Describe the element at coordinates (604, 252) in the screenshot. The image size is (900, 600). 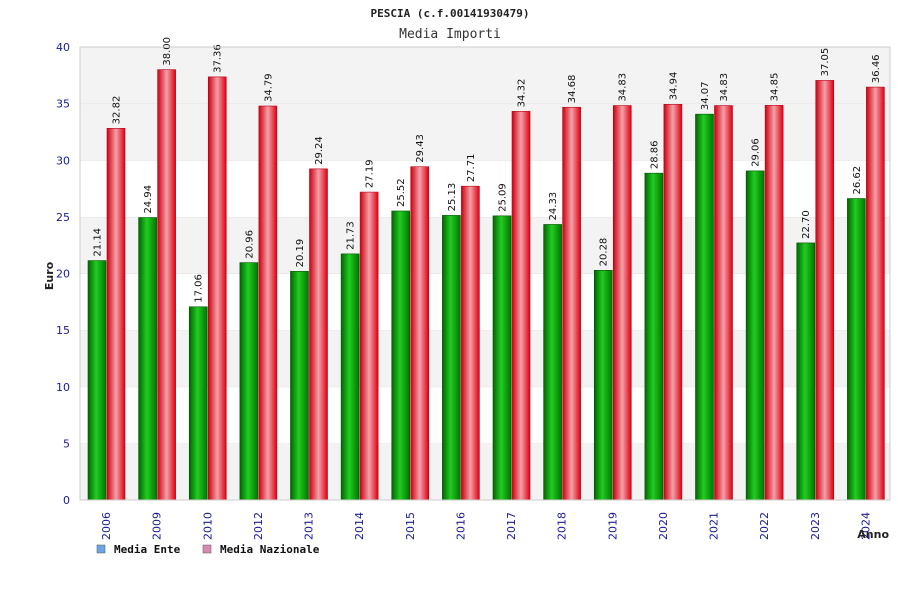
I see `data-label: 20.28` at that location.